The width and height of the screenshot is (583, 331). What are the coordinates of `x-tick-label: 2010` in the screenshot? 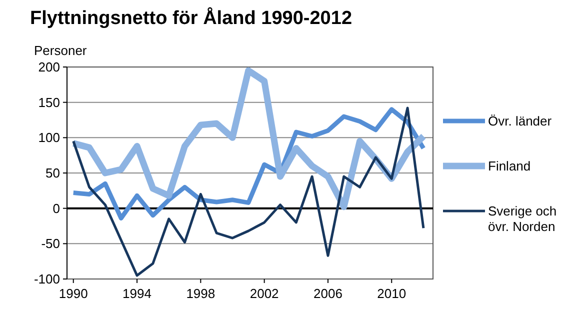 It's located at (391, 293).